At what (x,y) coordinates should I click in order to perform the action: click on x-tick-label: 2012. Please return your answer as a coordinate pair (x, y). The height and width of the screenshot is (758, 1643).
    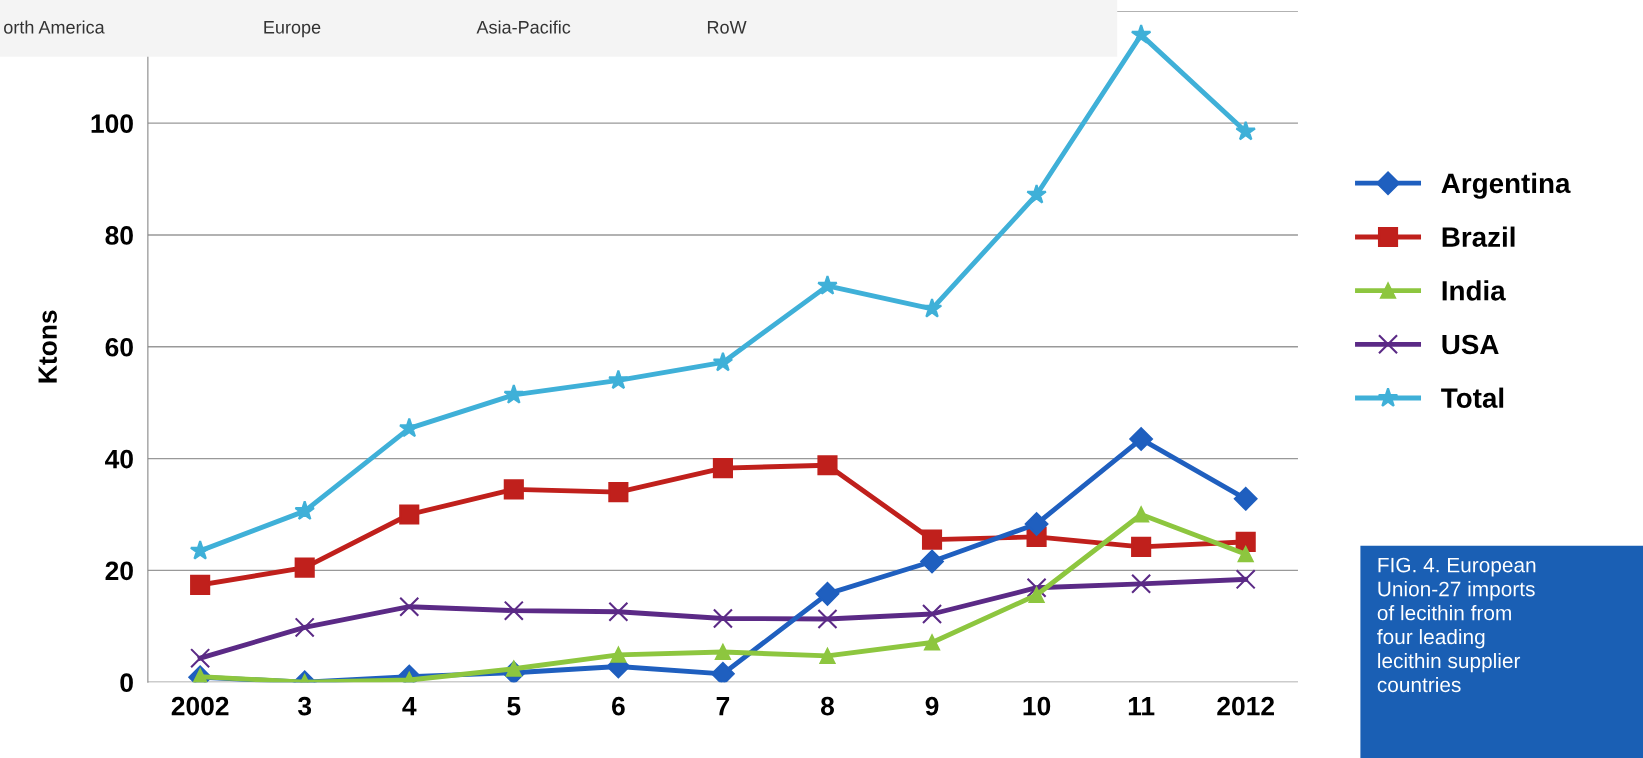
    Looking at the image, I should click on (1245, 706).